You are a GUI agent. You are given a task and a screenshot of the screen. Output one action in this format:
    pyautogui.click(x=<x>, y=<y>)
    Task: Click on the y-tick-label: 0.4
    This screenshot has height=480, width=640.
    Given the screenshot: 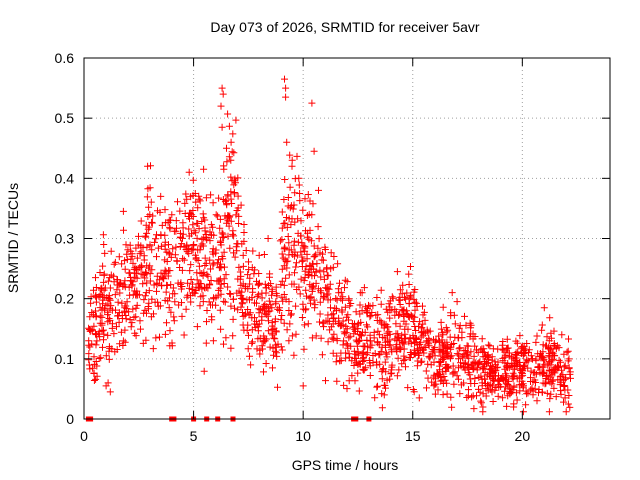 What is the action you would take?
    pyautogui.click(x=65, y=178)
    